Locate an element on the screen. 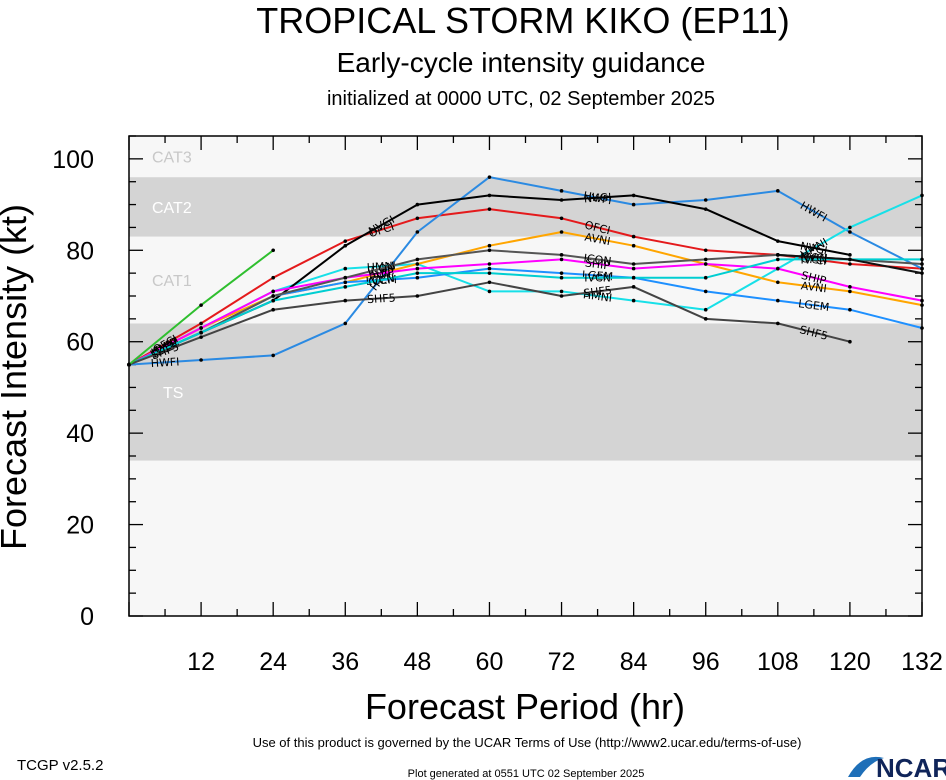  band-label-cat2: CAT2 is located at coordinates (172, 208).